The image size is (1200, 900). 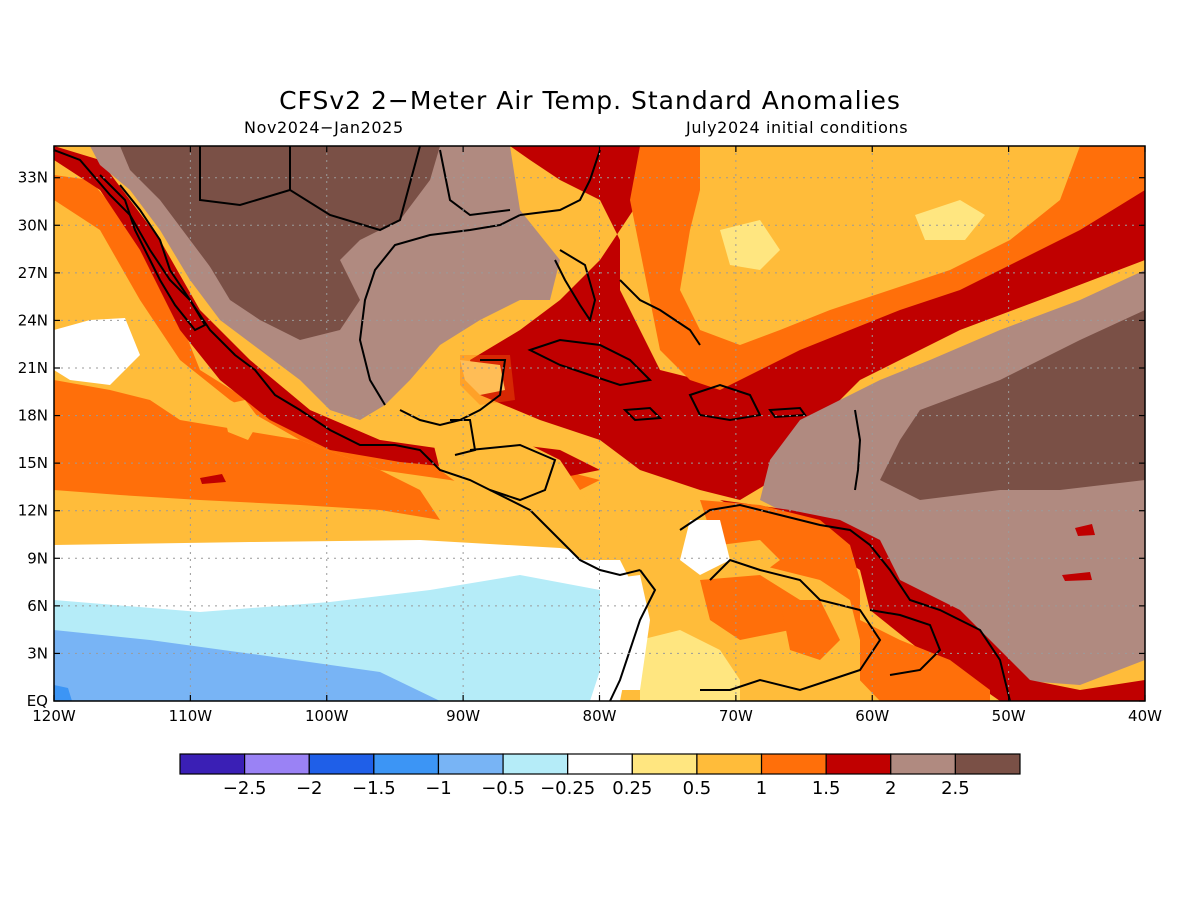 I want to click on lon-label: 60W, so click(x=872, y=716).